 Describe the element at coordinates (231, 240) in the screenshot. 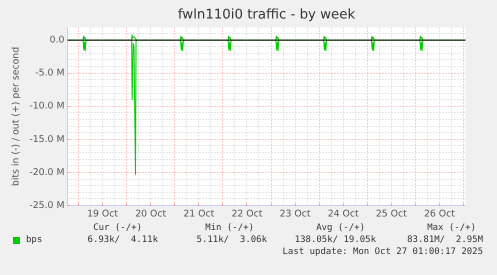

I see `text: 5.11k/ 3.06k` at that location.